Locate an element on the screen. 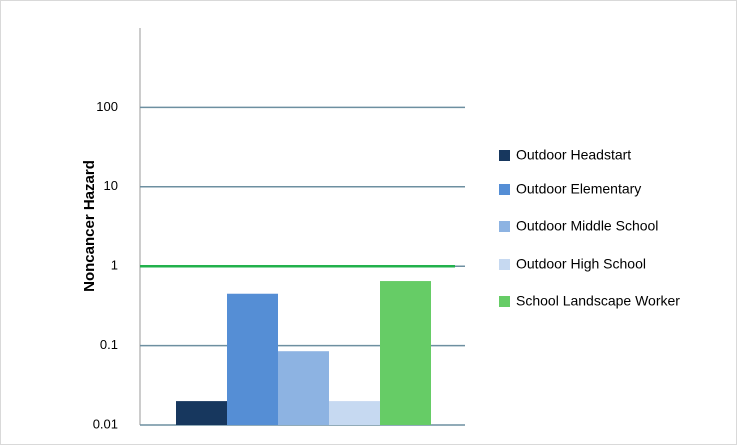 This screenshot has width=737, height=445. y-axis-label: Noncancer Hazard is located at coordinates (89, 226).